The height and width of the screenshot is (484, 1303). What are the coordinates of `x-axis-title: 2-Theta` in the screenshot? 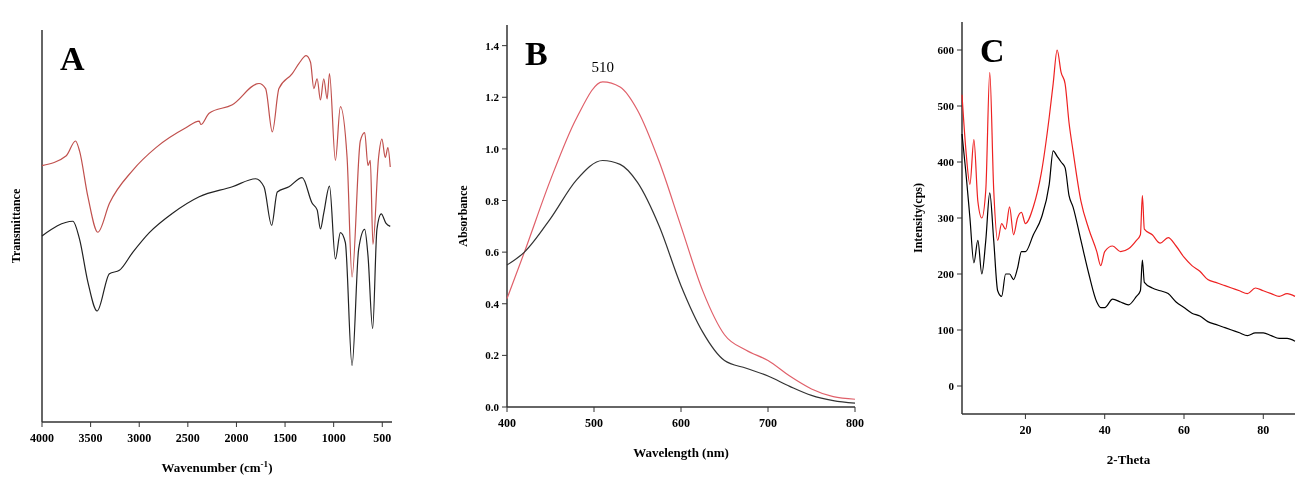 It's located at (1128, 459).